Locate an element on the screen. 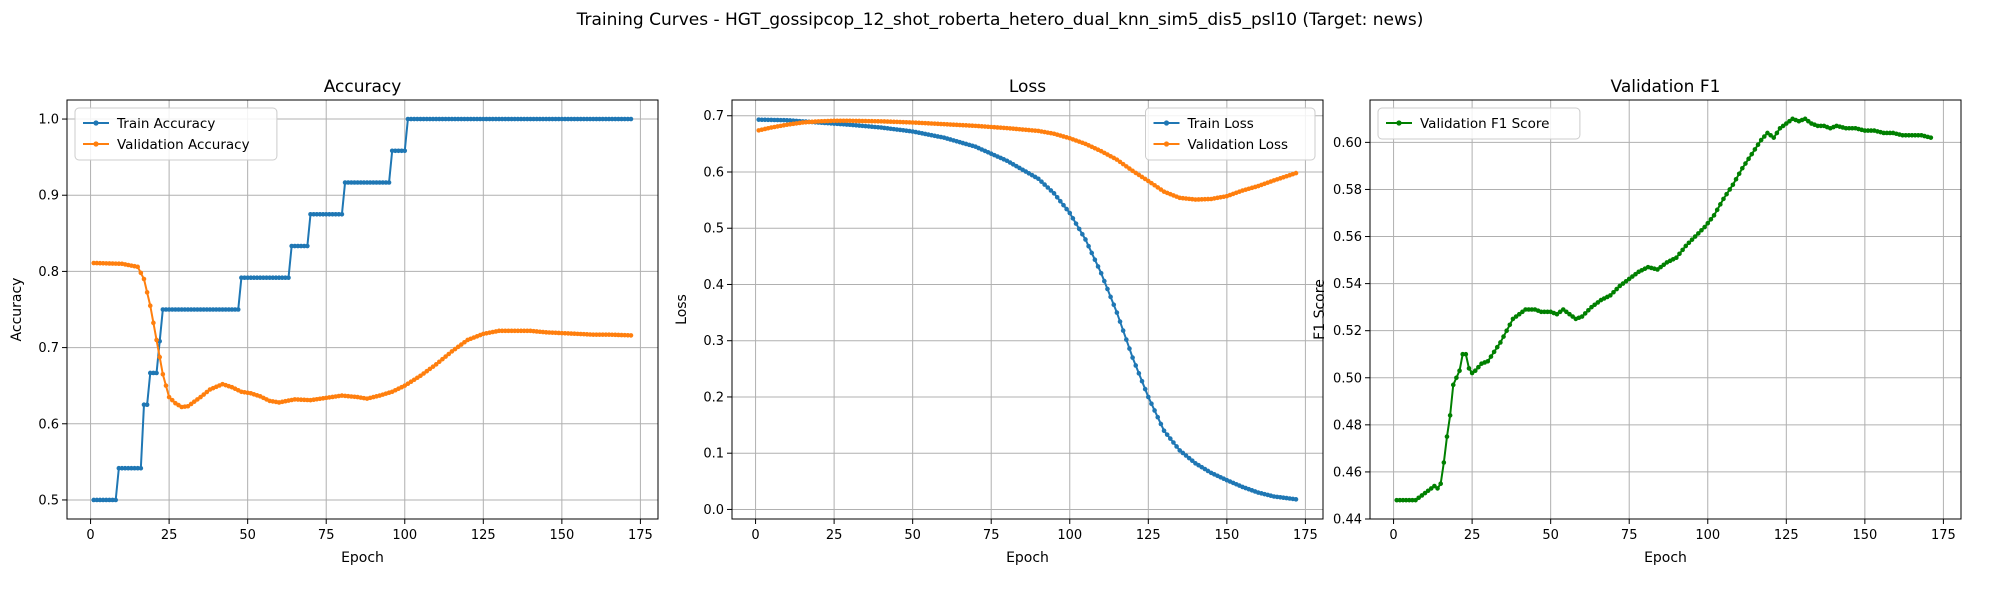 Image resolution: width=2000 pixels, height=600 pixels. validation-f1-xtick-label: 150 is located at coordinates (1864, 535).